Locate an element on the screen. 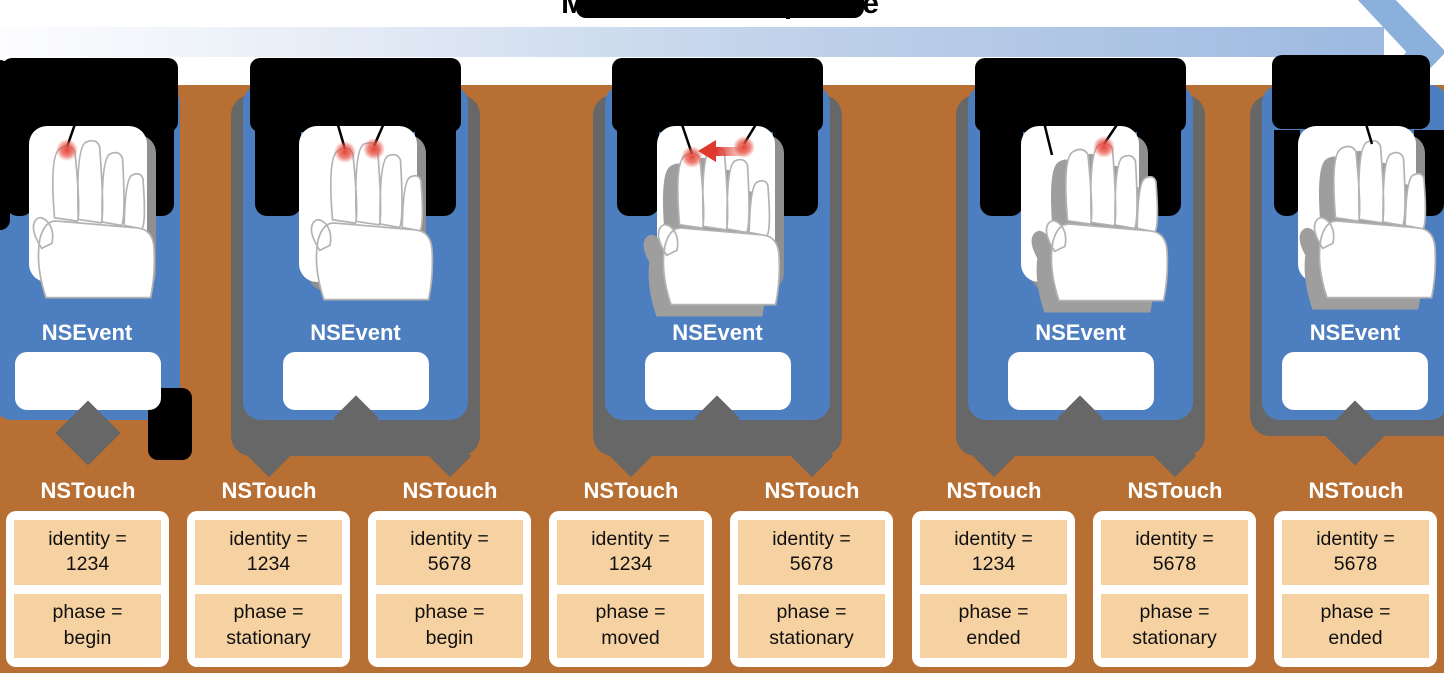 This screenshot has width=1444, height=673. callout-band-5: End is located at coordinates (1351, 92).